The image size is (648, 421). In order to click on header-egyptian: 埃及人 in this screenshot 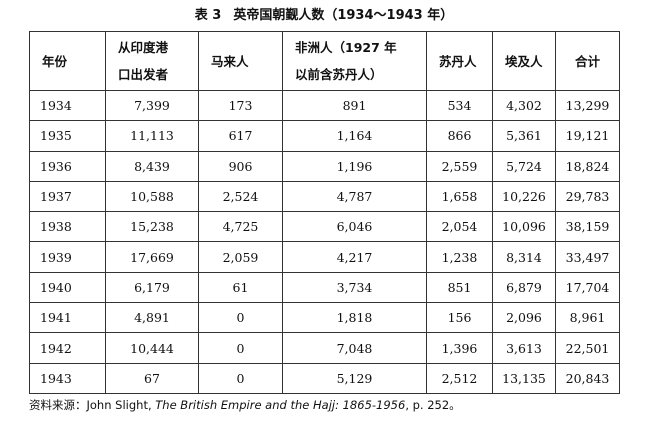, I will do `click(524, 61)`.